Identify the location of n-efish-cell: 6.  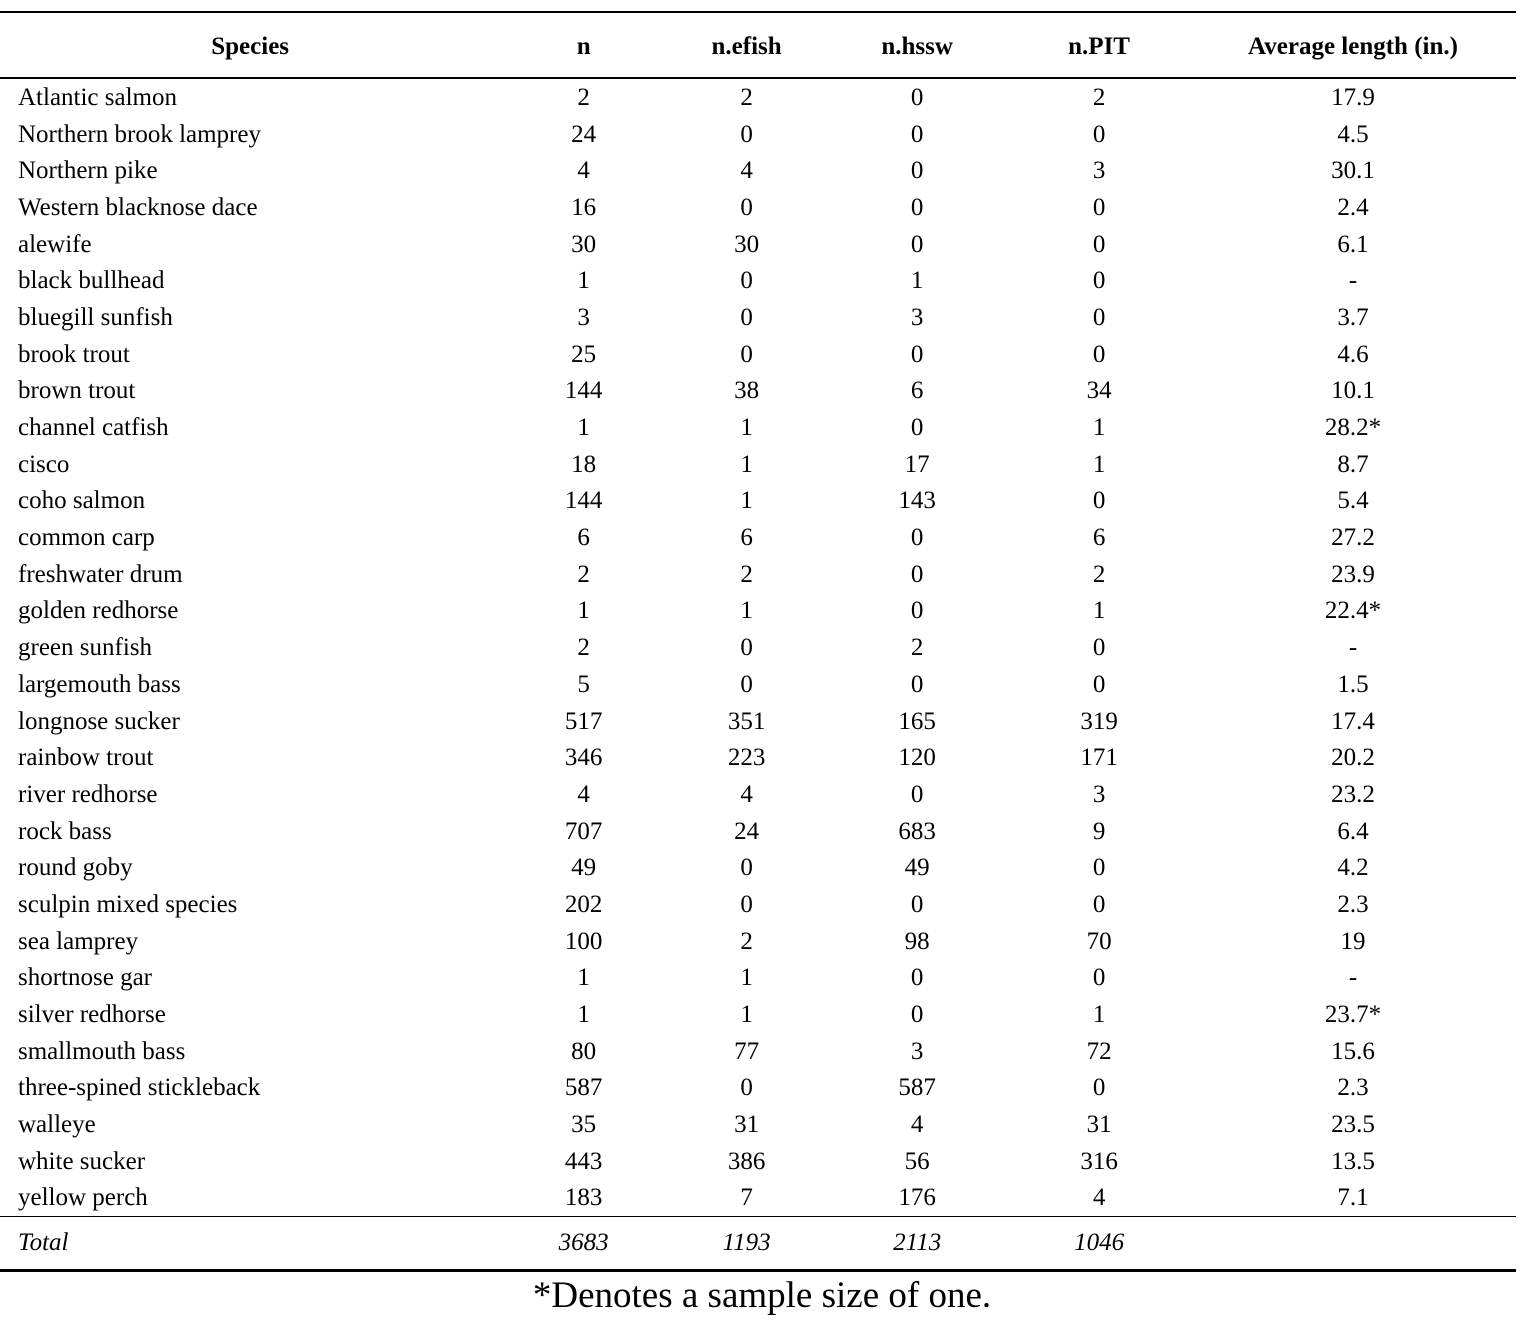
(746, 538).